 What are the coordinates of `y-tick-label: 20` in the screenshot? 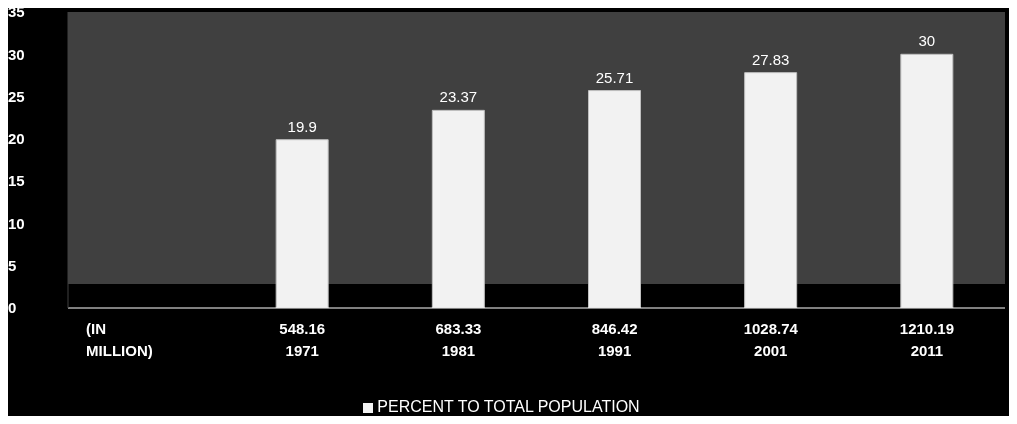 It's located at (16, 139).